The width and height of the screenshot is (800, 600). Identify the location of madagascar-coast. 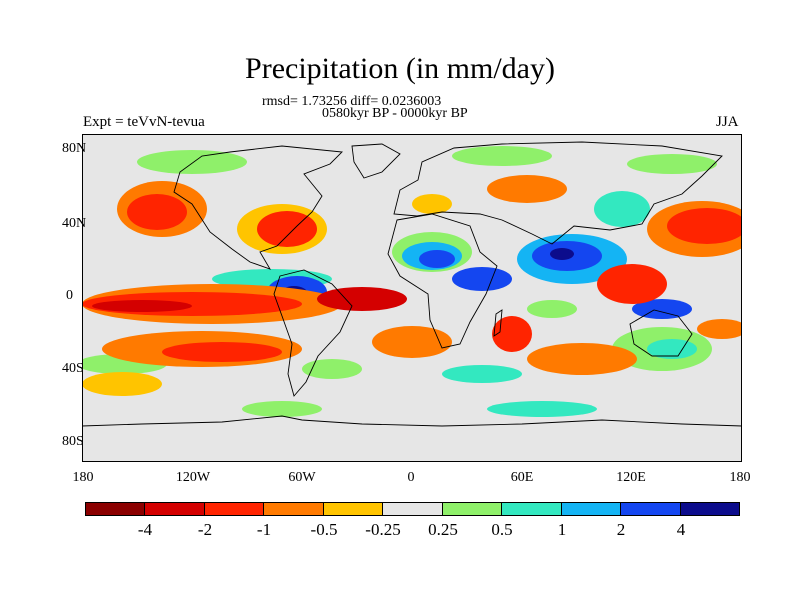
(498, 323).